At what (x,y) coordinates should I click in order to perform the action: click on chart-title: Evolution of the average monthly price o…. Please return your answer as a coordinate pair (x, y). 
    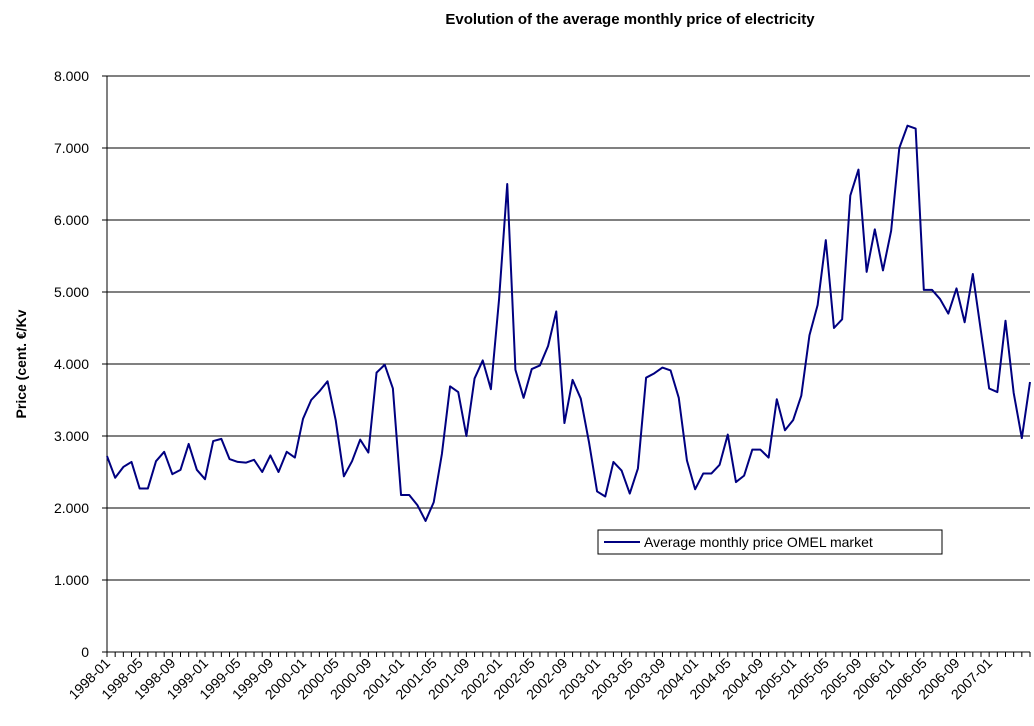
    Looking at the image, I should click on (630, 19).